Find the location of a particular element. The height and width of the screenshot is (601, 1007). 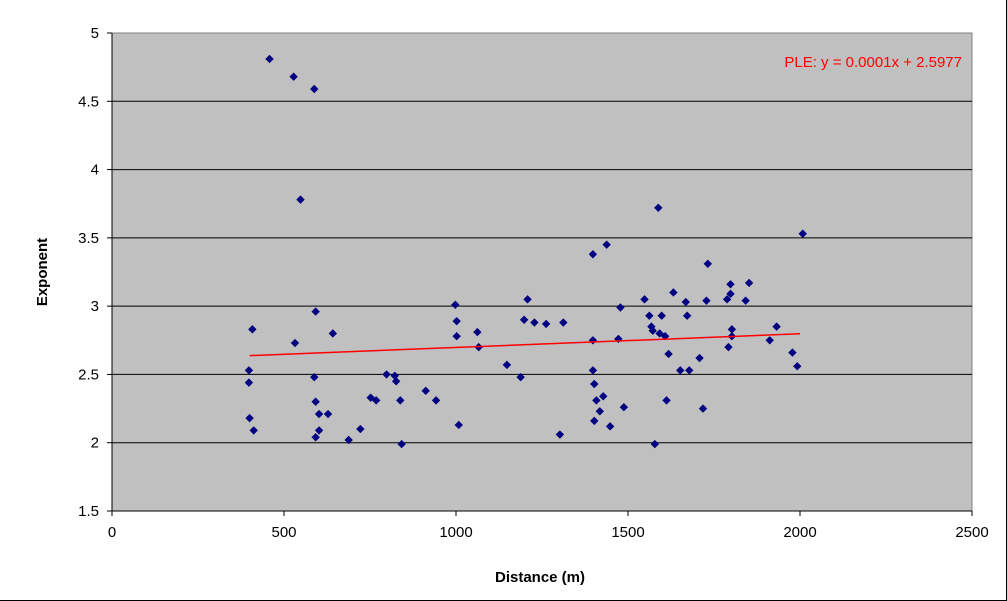

x-tick-labels: 0 500 1000 1500 2000 2500 is located at coordinates (548, 526).